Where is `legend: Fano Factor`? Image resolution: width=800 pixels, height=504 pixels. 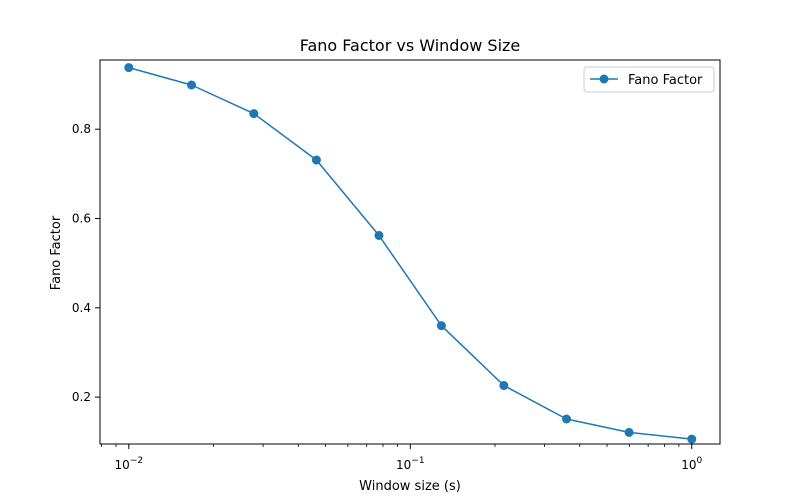
legend: Fano Factor is located at coordinates (649, 79).